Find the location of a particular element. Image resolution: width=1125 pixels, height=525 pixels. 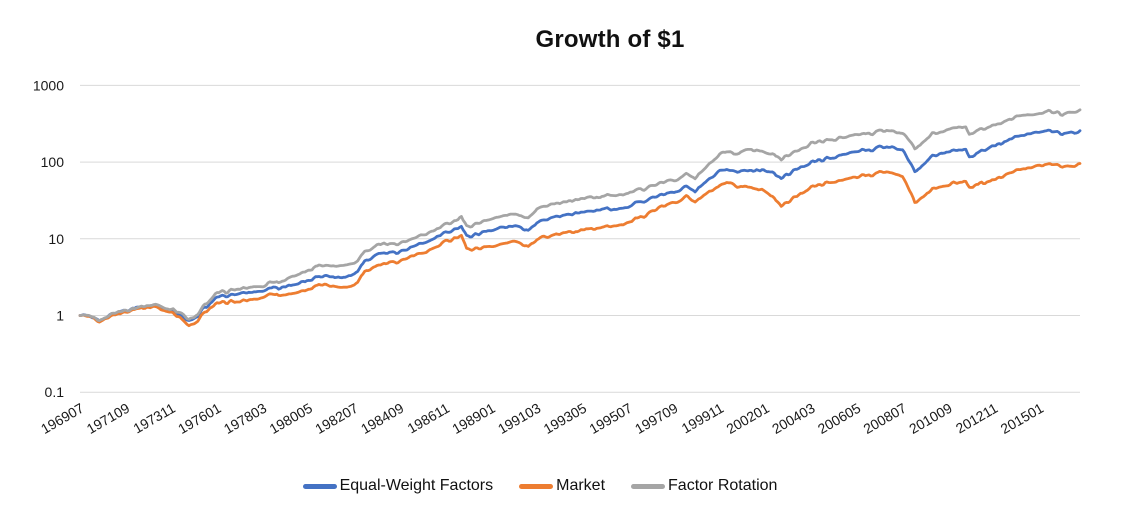

x-tick-label: 200605 is located at coordinates (839, 418).